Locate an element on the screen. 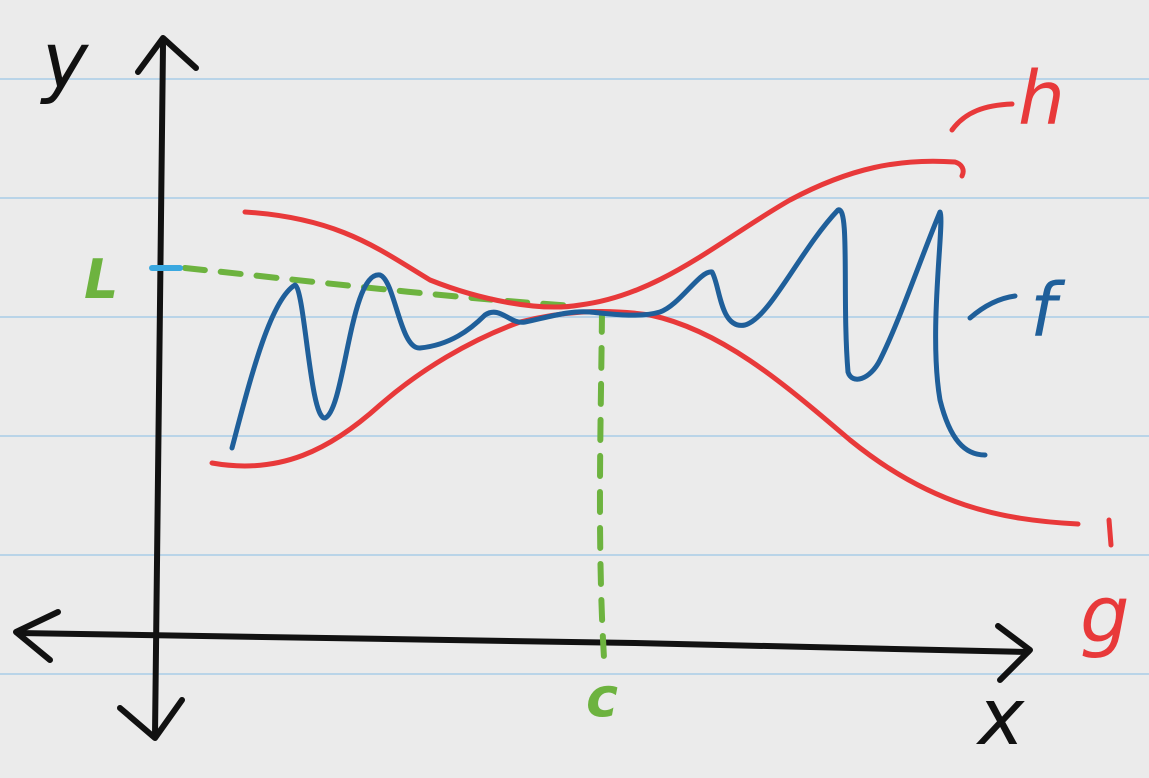  L-label: L is located at coordinates (101, 279).